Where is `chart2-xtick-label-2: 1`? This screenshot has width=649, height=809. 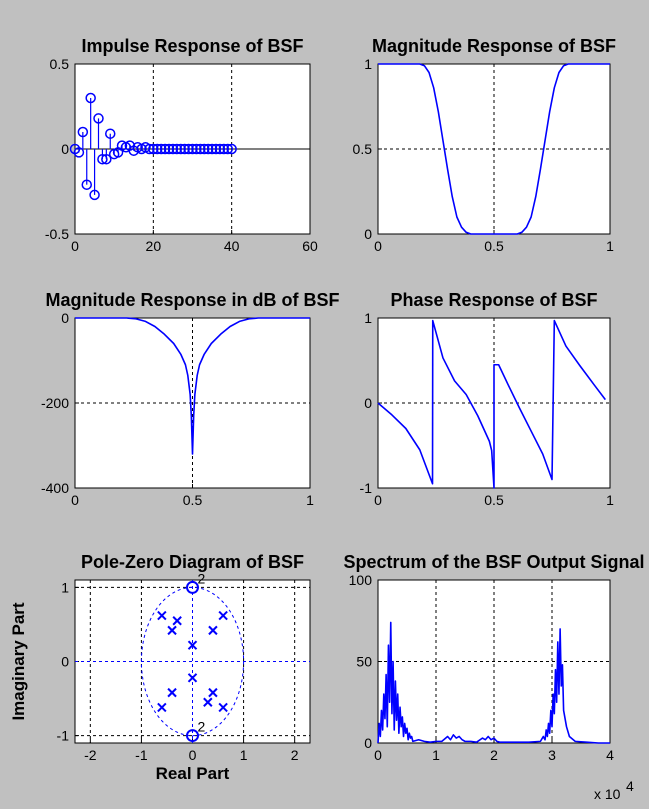
chart2-xtick-label-2: 1 is located at coordinates (310, 500).